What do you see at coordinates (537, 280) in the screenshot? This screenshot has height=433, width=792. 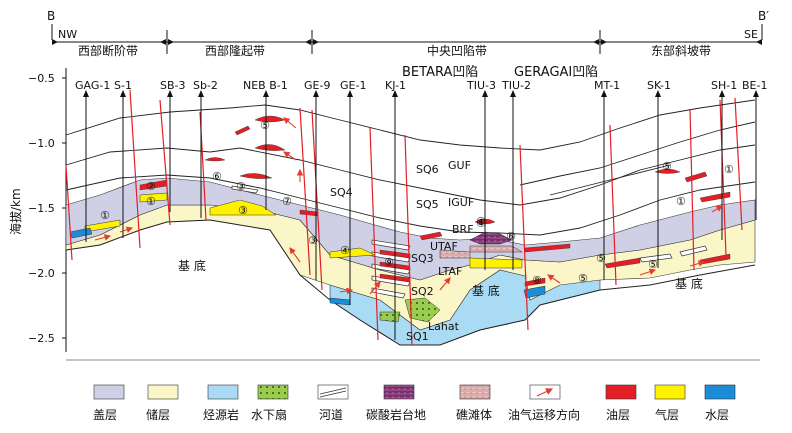 I see `play-number: ⑧` at bounding box center [537, 280].